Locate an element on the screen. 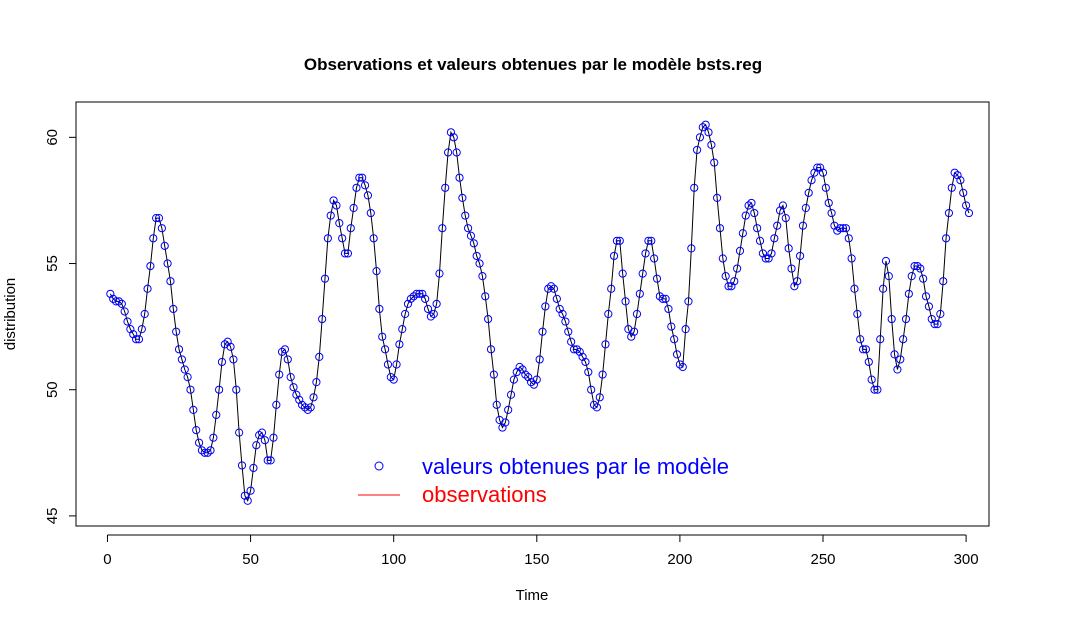 This screenshot has width=1066, height=636. legend-marker-fitted is located at coordinates (379, 466).